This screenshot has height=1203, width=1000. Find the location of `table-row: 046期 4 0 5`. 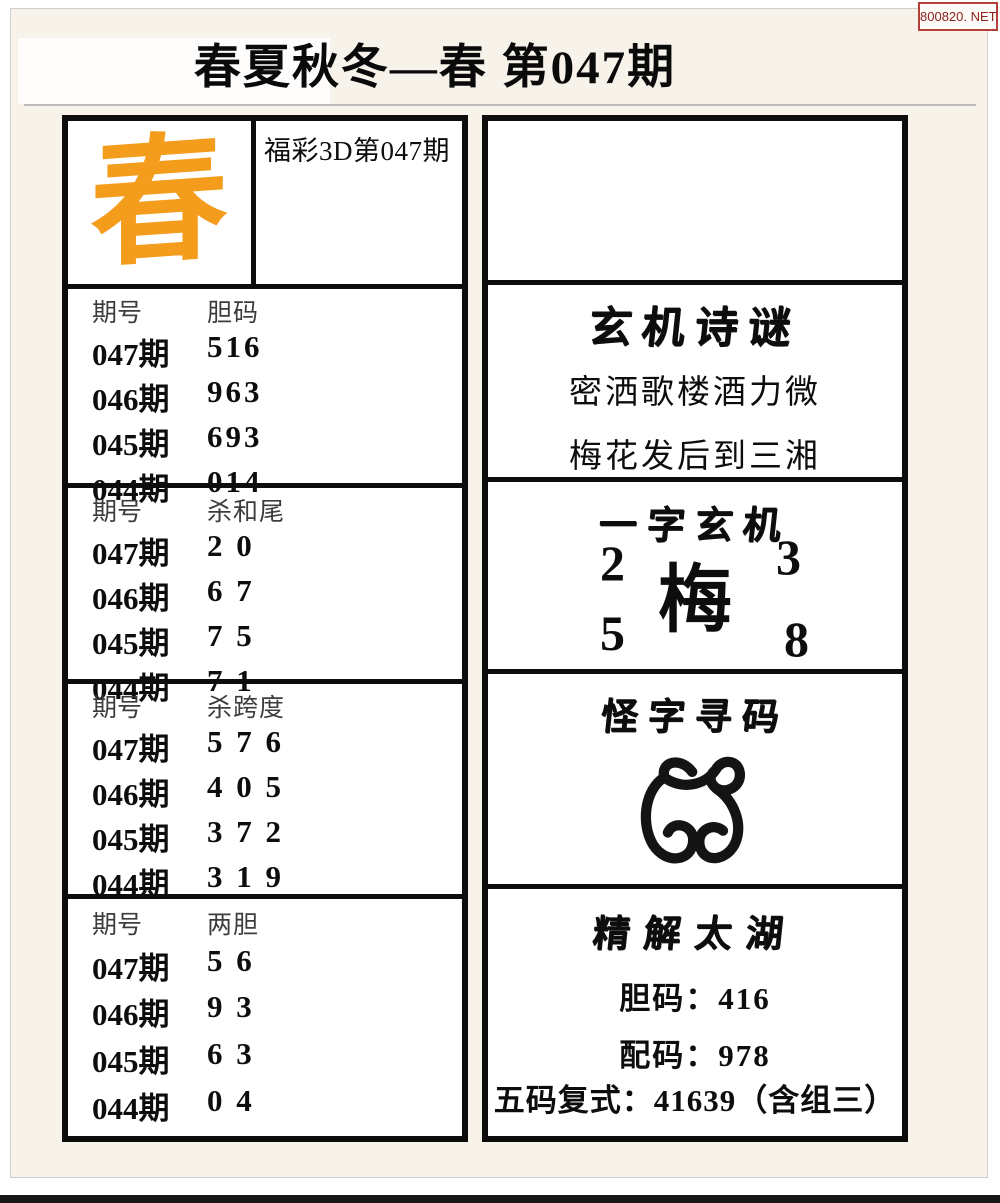

table-row: 046期 4 0 5 is located at coordinates (277, 791).